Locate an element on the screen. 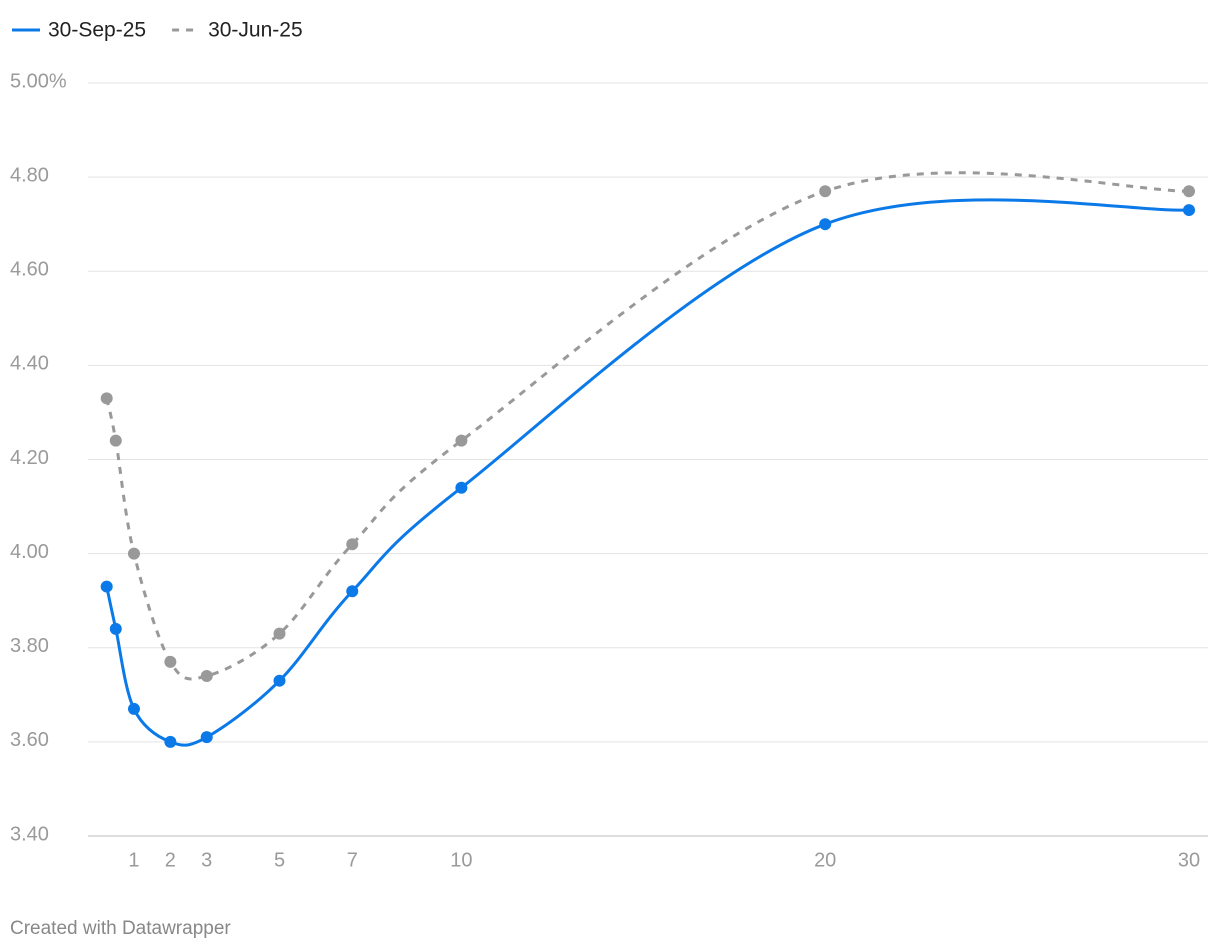 Image resolution: width=1220 pixels, height=952 pixels. y-tick-label: 3.40 is located at coordinates (29, 834).